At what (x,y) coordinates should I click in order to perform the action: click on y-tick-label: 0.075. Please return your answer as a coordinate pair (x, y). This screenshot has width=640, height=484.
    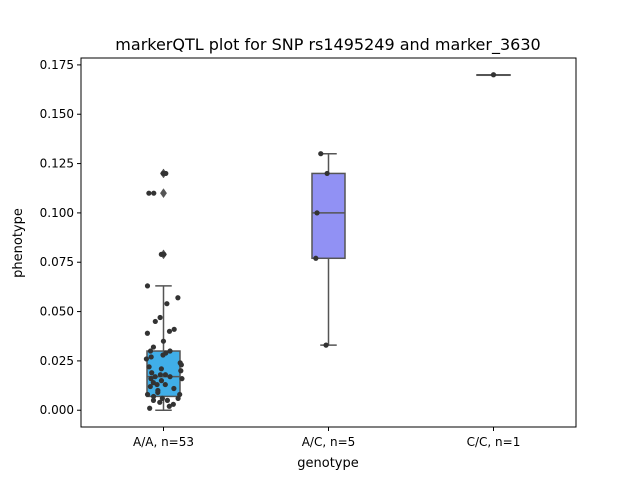
    Looking at the image, I should click on (57, 262).